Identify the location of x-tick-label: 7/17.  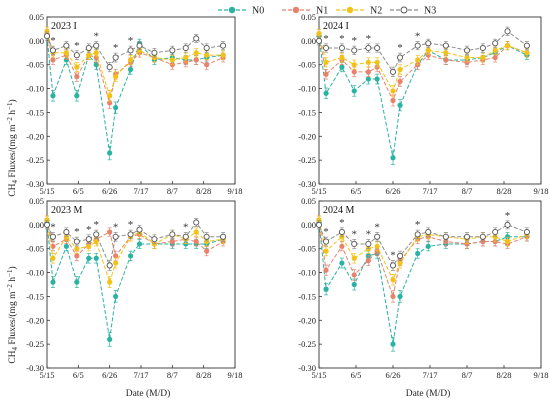
(140, 191).